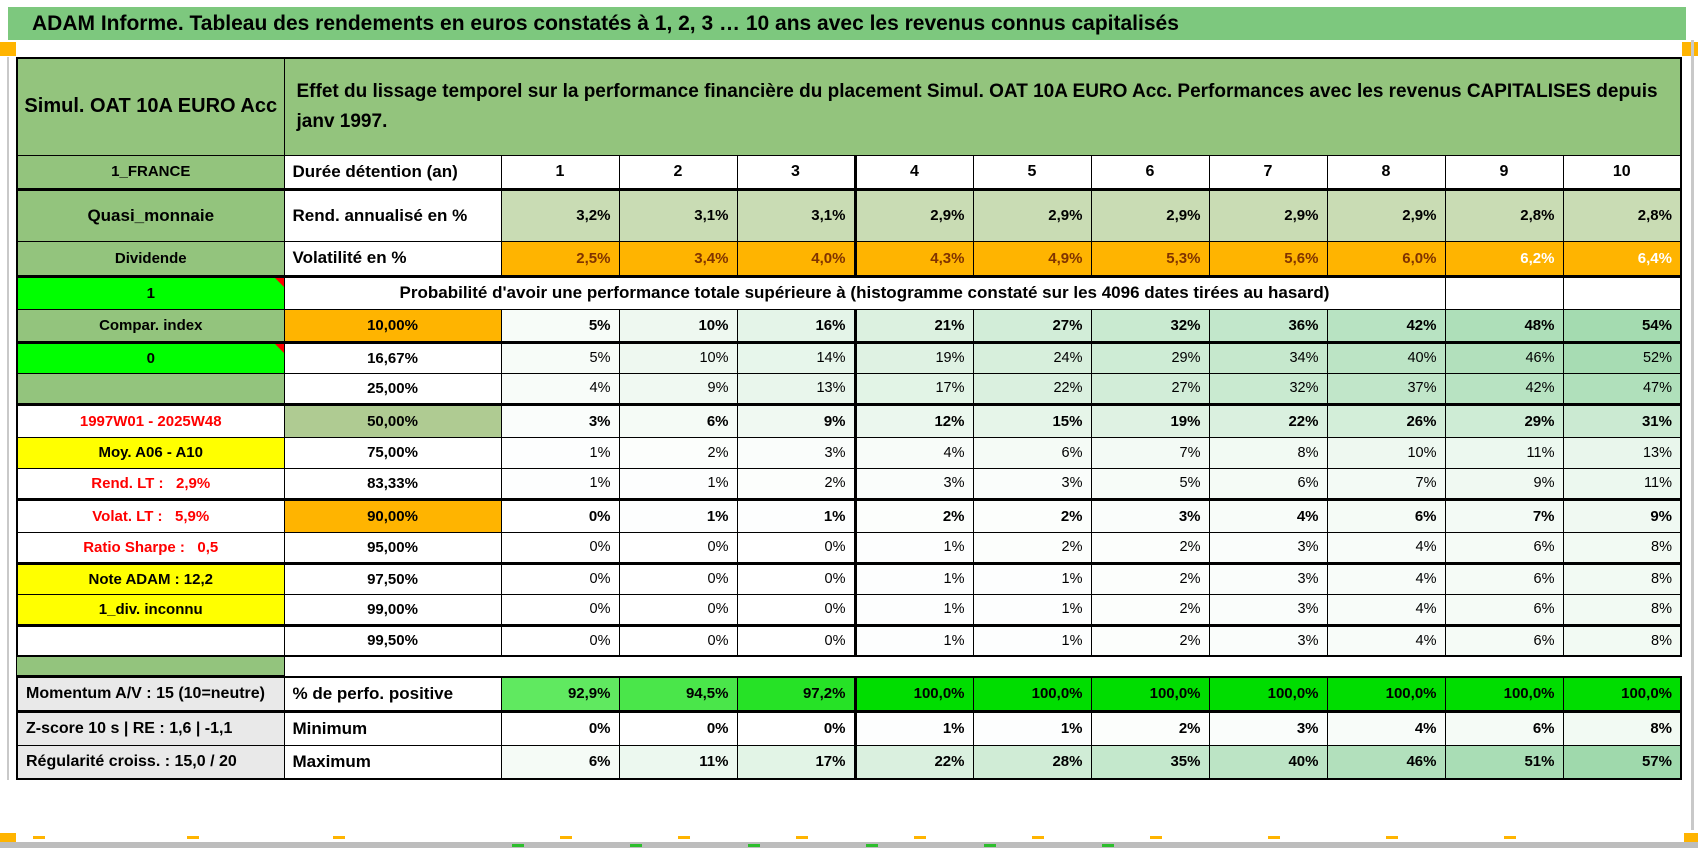 Image resolution: width=1698 pixels, height=848 pixels. What do you see at coordinates (1386, 357) in the screenshot?
I see `probability-cell: 40%` at bounding box center [1386, 357].